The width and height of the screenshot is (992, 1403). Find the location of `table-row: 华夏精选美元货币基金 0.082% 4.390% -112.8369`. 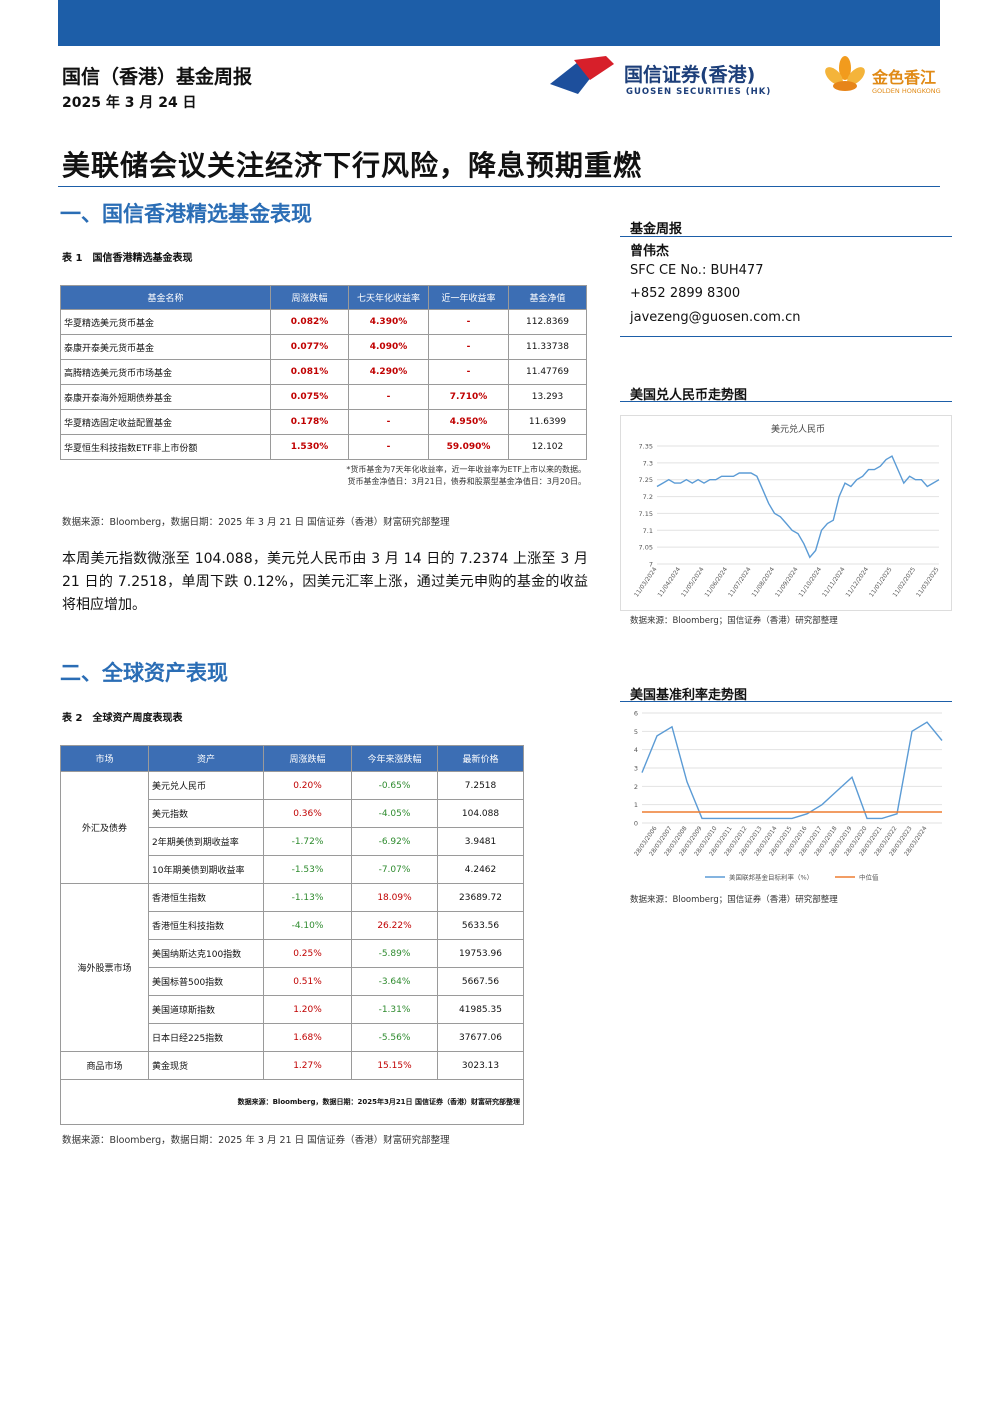

table-row: 华夏精选美元货币基金 0.082% 4.390% -112.8369 is located at coordinates (323, 322).